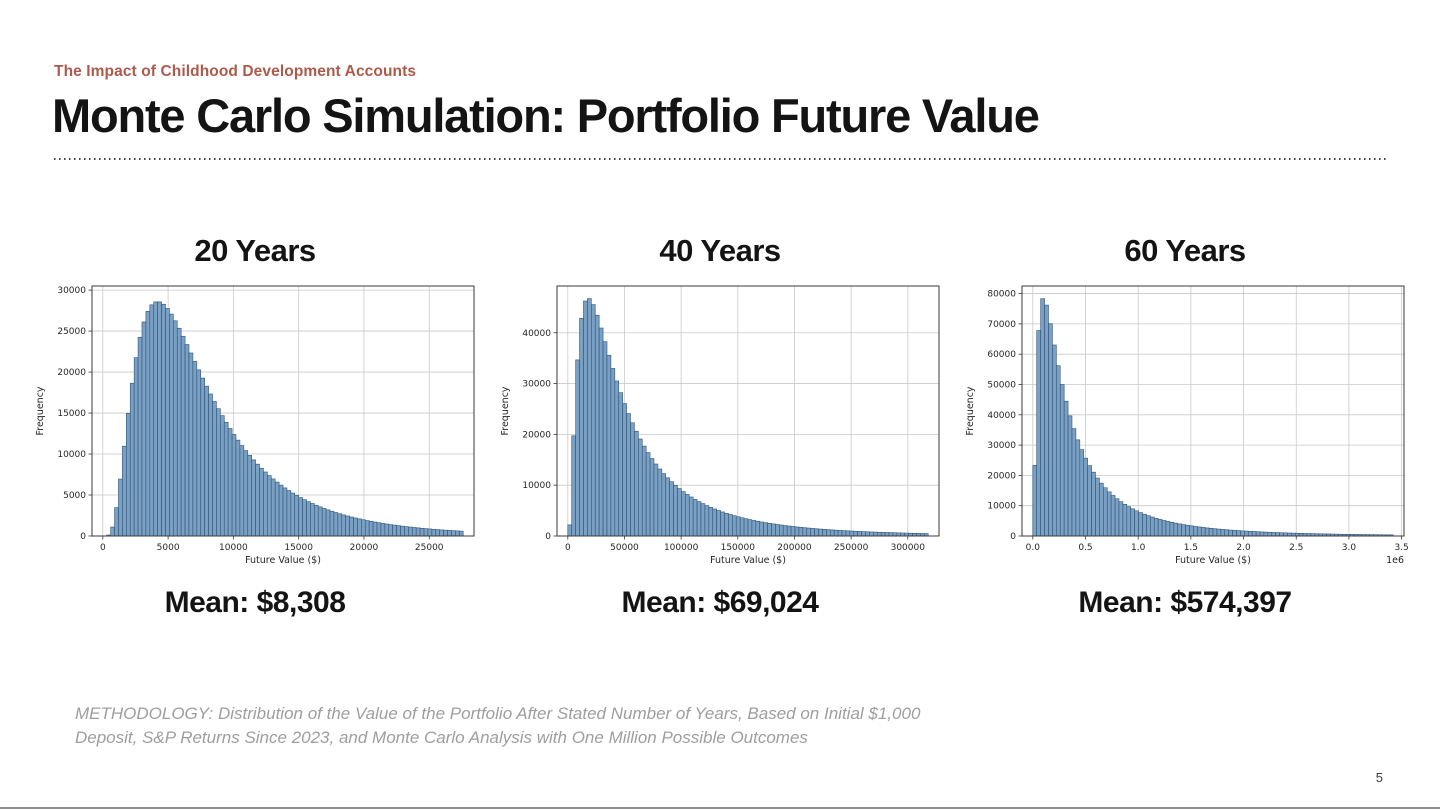 Image resolution: width=1440 pixels, height=810 pixels. Describe the element at coordinates (681, 548) in the screenshot. I see `svg-text: 100000` at that location.